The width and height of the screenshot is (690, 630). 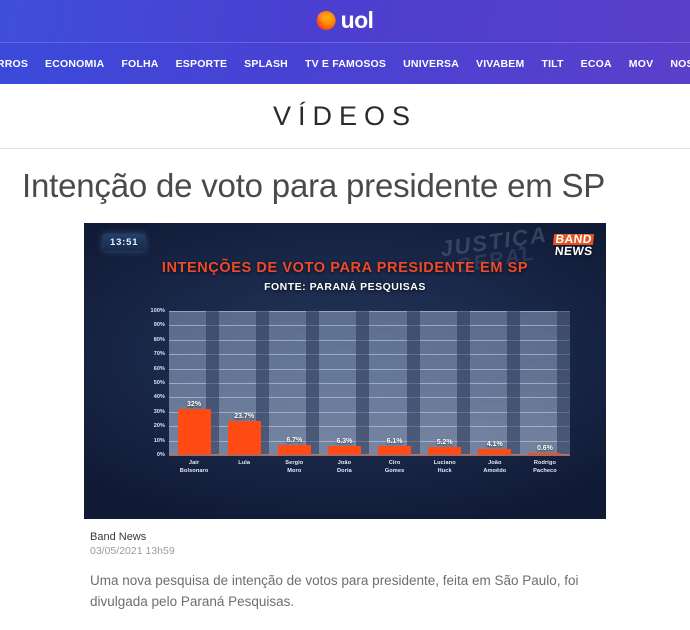 I want to click on chart-bar-value-label: 4.1%, so click(x=494, y=445).